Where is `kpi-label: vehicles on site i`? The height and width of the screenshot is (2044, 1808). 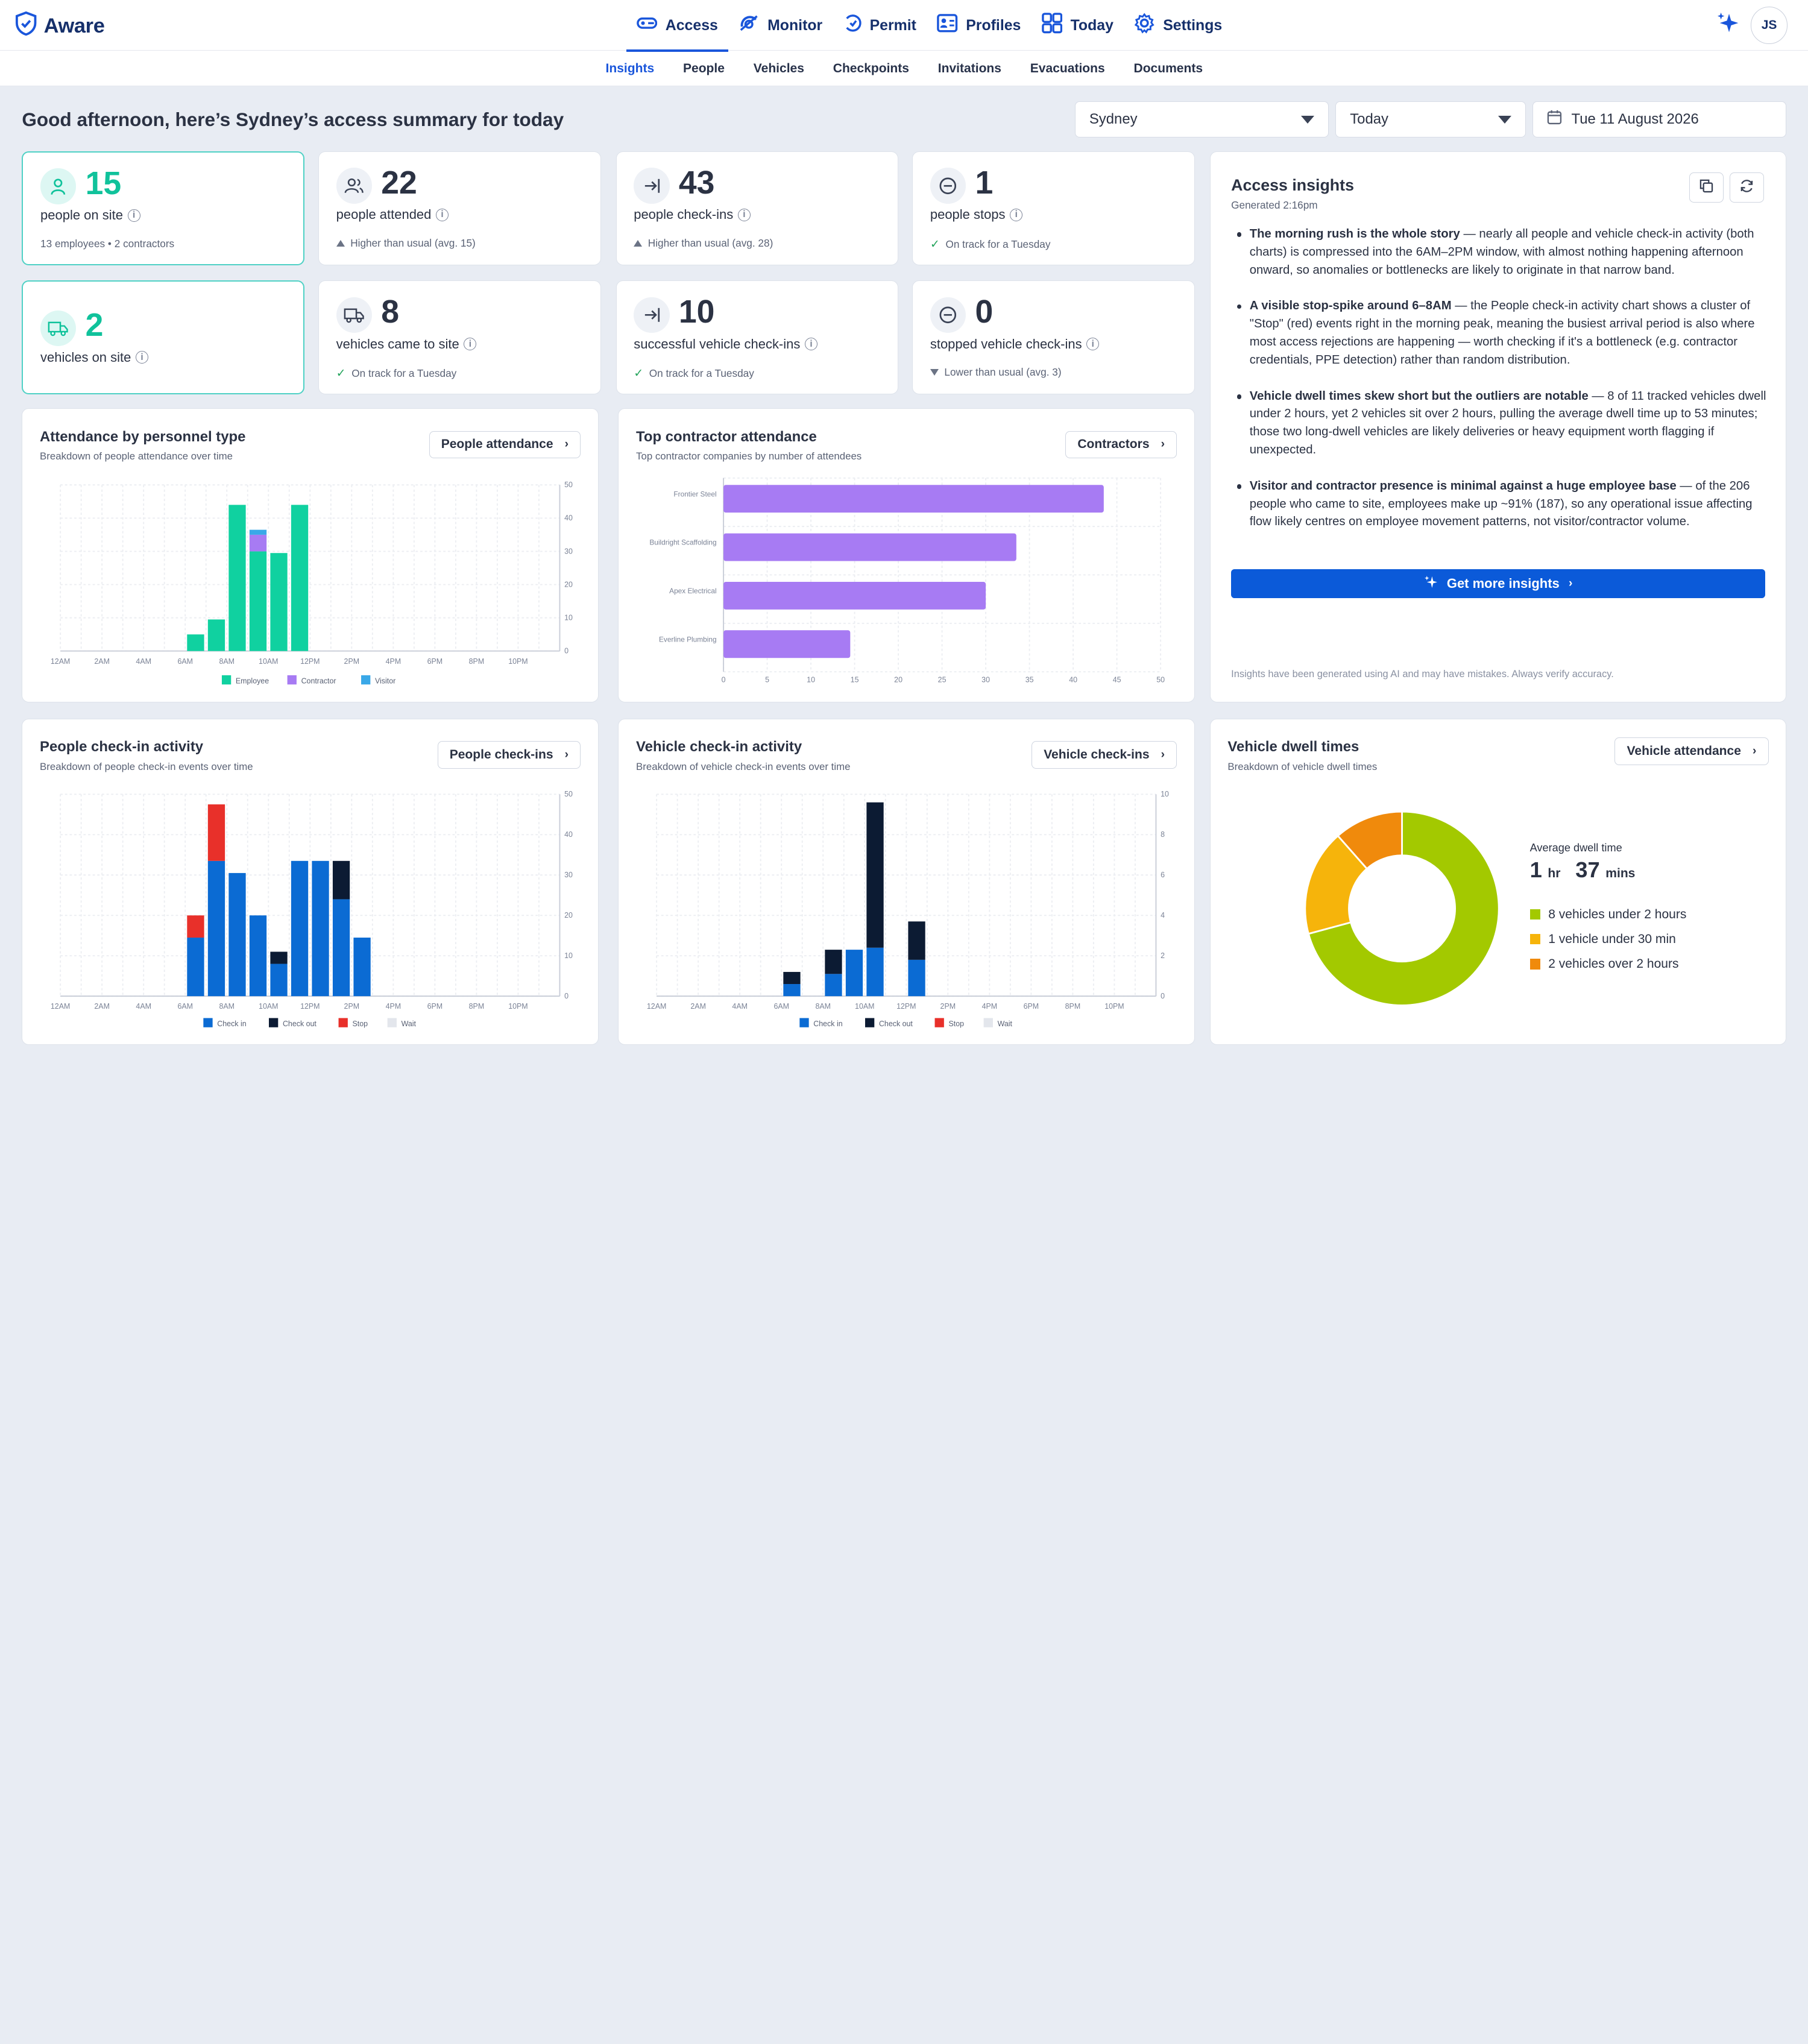
kpi-label: vehicles on site i is located at coordinates (94, 357).